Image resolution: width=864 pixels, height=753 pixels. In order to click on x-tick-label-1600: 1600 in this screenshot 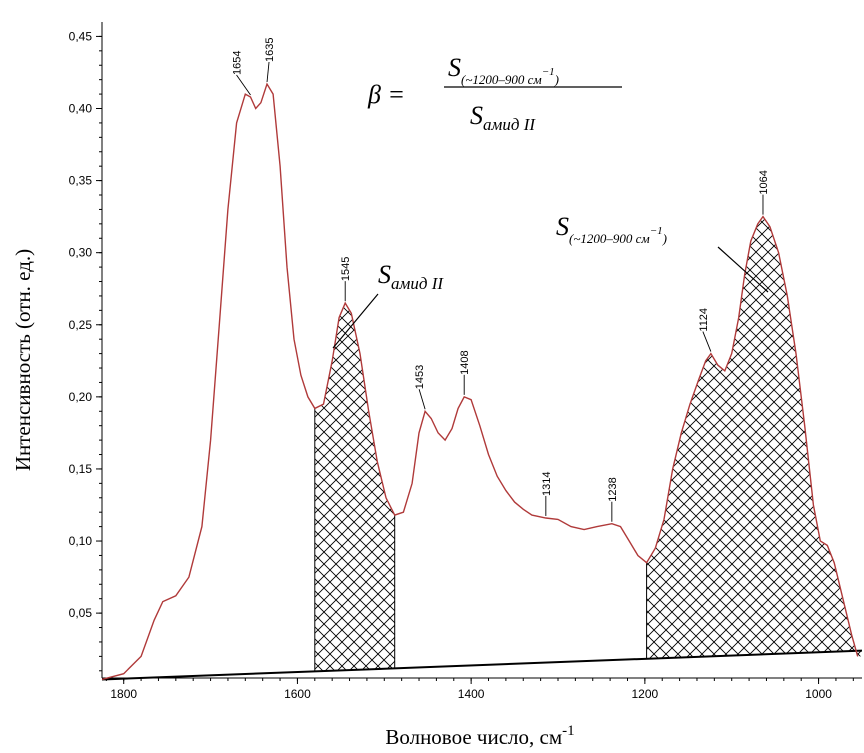, I will do `click(297, 694)`.